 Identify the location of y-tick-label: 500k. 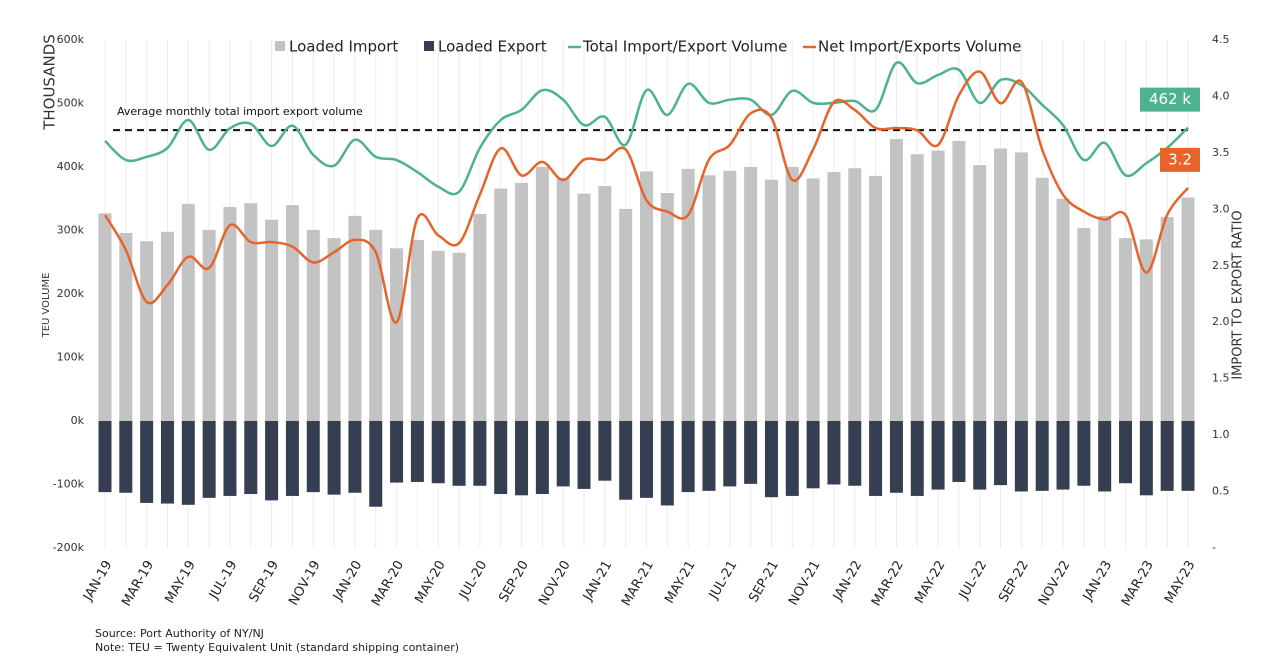
(71, 103).